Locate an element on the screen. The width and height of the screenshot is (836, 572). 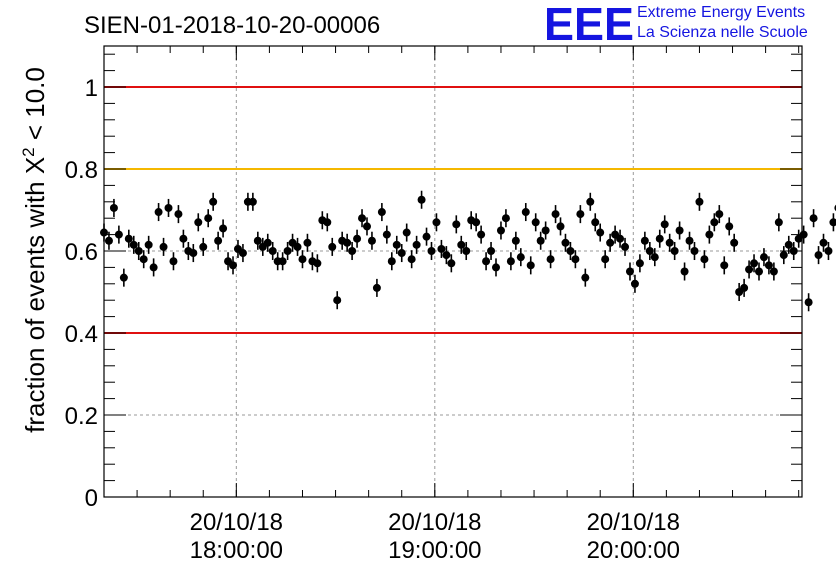
y-tick-label: 0.6 is located at coordinates (81, 252).